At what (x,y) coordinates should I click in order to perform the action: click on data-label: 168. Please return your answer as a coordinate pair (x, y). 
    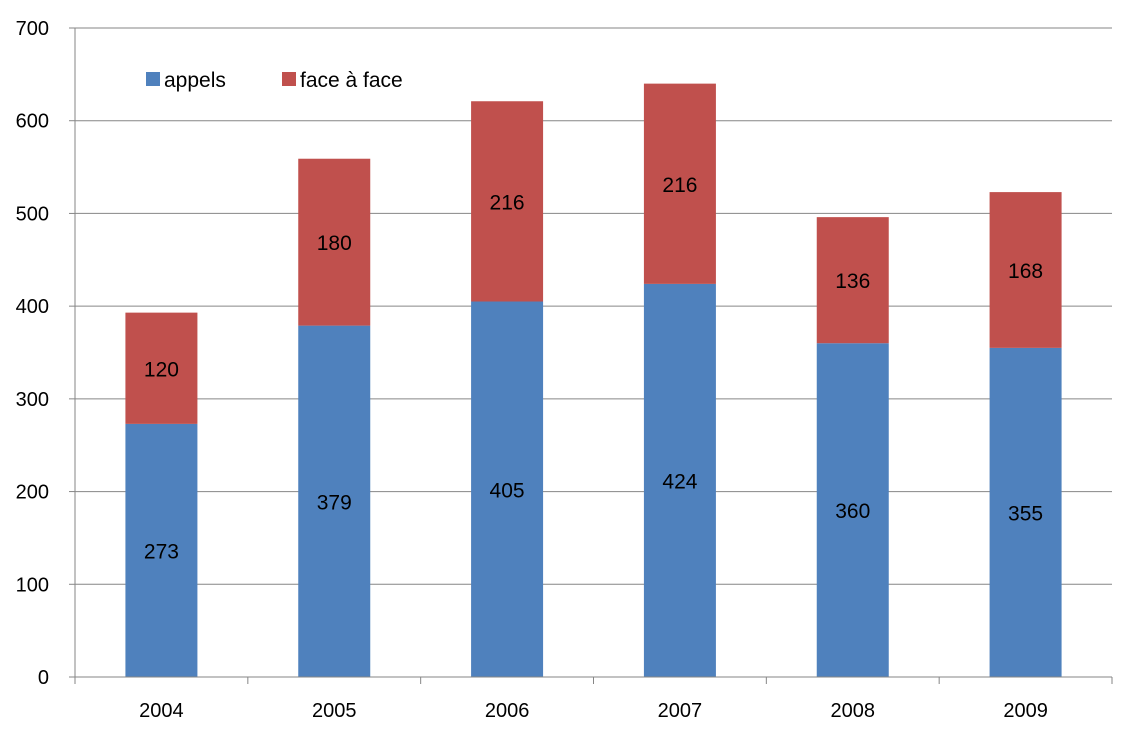
    Looking at the image, I should click on (1025, 271).